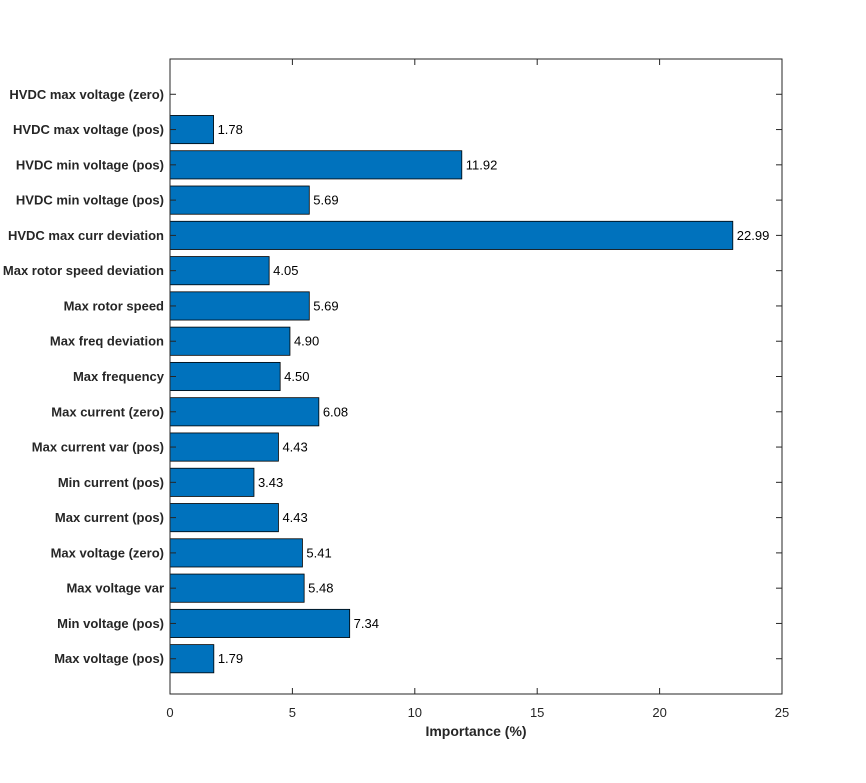 This screenshot has height=783, width=866. Describe the element at coordinates (109, 517) in the screenshot. I see `category-label: Max current (pos)` at that location.